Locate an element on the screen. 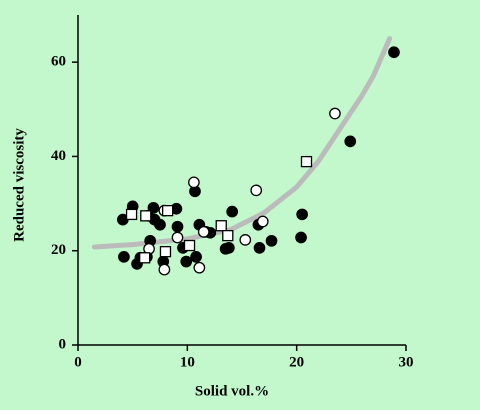 The width and height of the screenshot is (480, 410). y-axis-label: Reduced viscosity is located at coordinates (19, 185).